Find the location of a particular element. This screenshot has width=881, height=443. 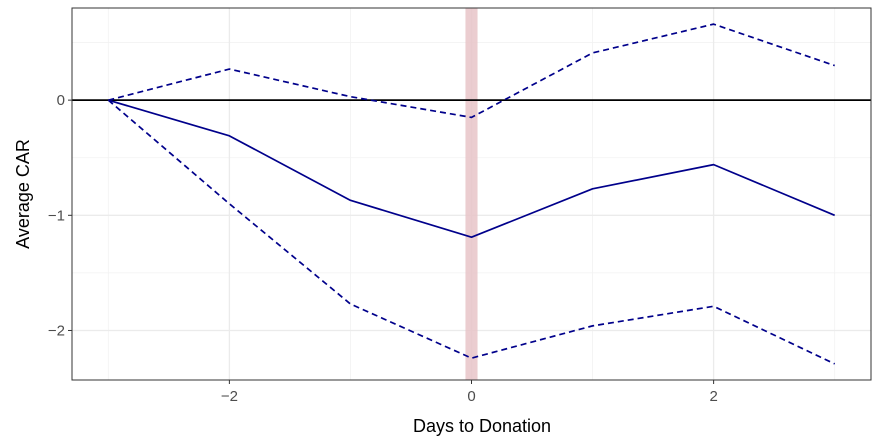

y-tick-label: −2 is located at coordinates (56, 330).